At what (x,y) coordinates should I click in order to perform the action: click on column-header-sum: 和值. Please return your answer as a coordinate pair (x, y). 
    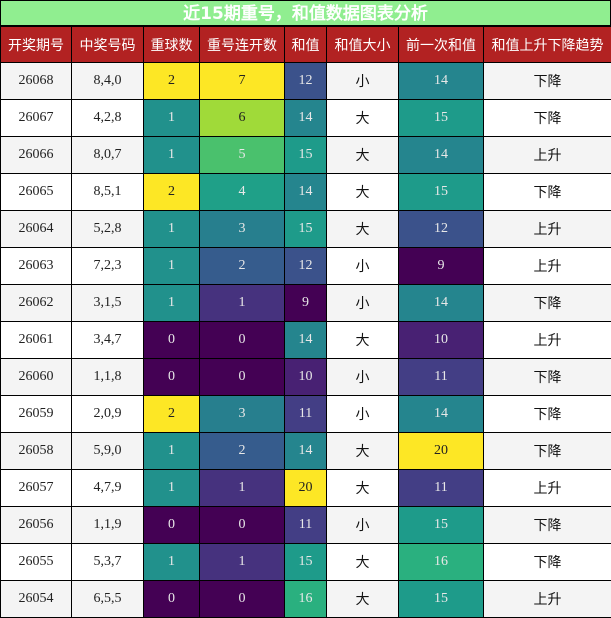
    Looking at the image, I should click on (305, 44).